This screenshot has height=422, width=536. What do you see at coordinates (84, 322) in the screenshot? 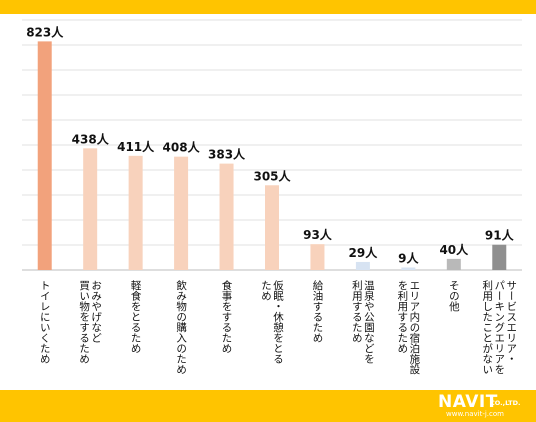
I see `category-label: 買い物をするため` at bounding box center [84, 322].